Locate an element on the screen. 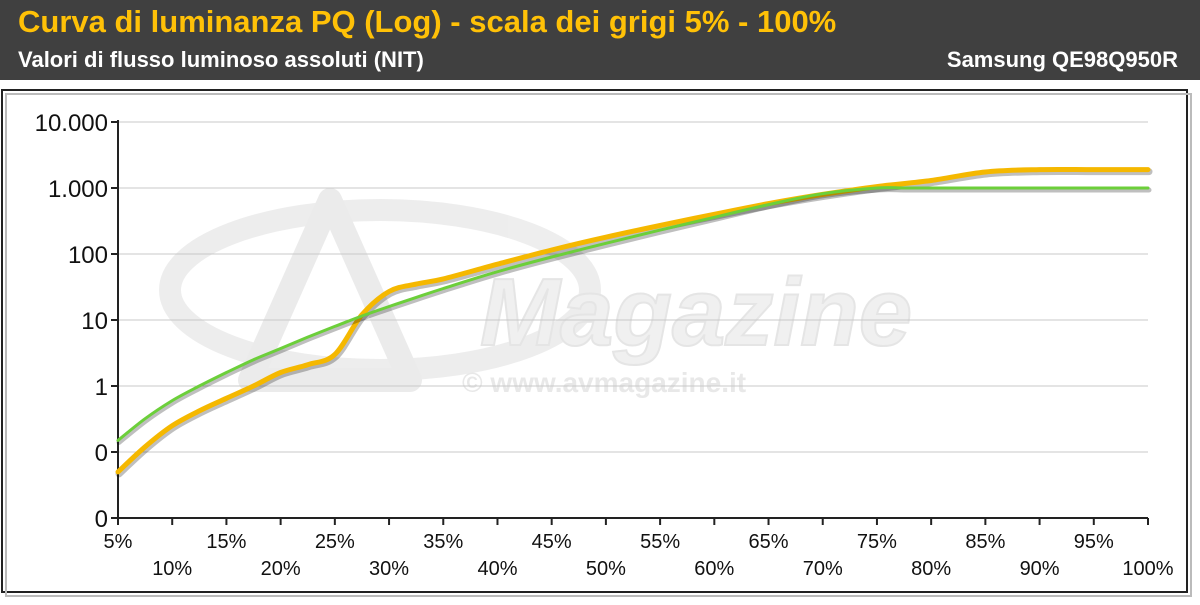 Image resolution: width=1200 pixels, height=605 pixels. x-tick-label: 90% is located at coordinates (1040, 569).